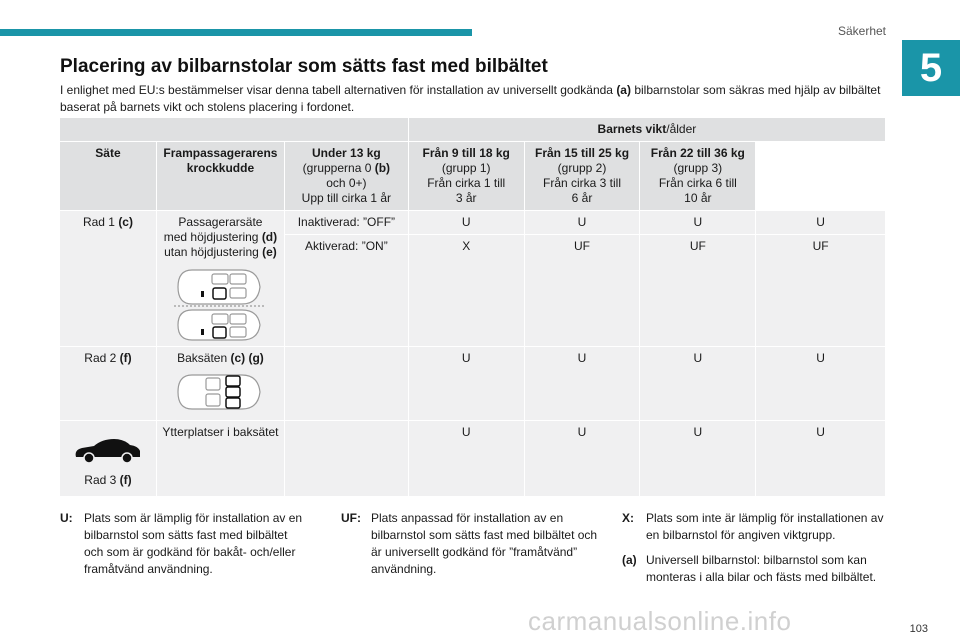  What do you see at coordinates (697, 153) in the screenshot?
I see `weight-4-title: Från 22 till 36 kg` at bounding box center [697, 153].